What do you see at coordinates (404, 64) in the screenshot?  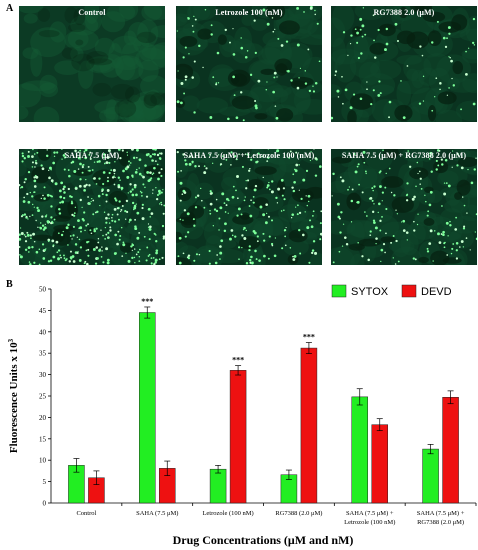 I see `micrograph-3: RG7388 2.0 (μM)` at bounding box center [404, 64].